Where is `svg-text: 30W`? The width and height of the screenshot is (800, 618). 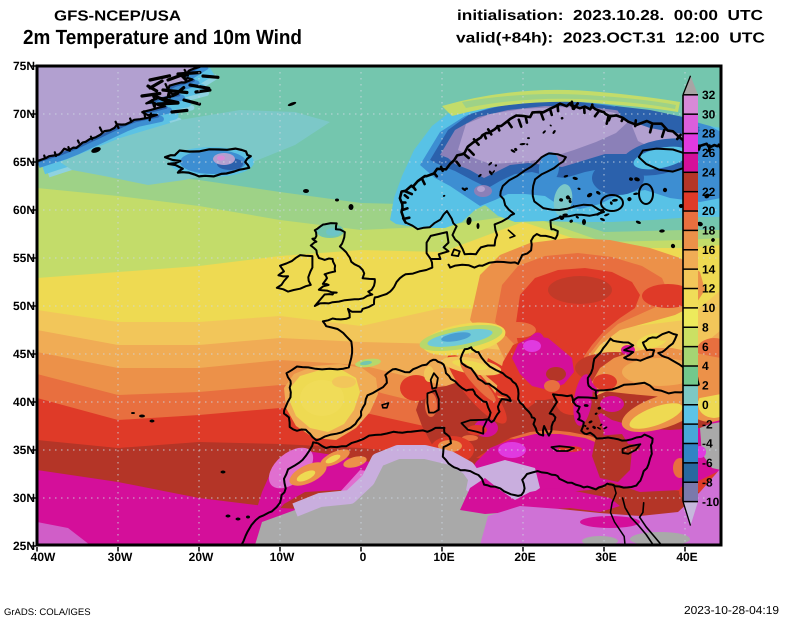
svg-text: 30W is located at coordinates (120, 557).